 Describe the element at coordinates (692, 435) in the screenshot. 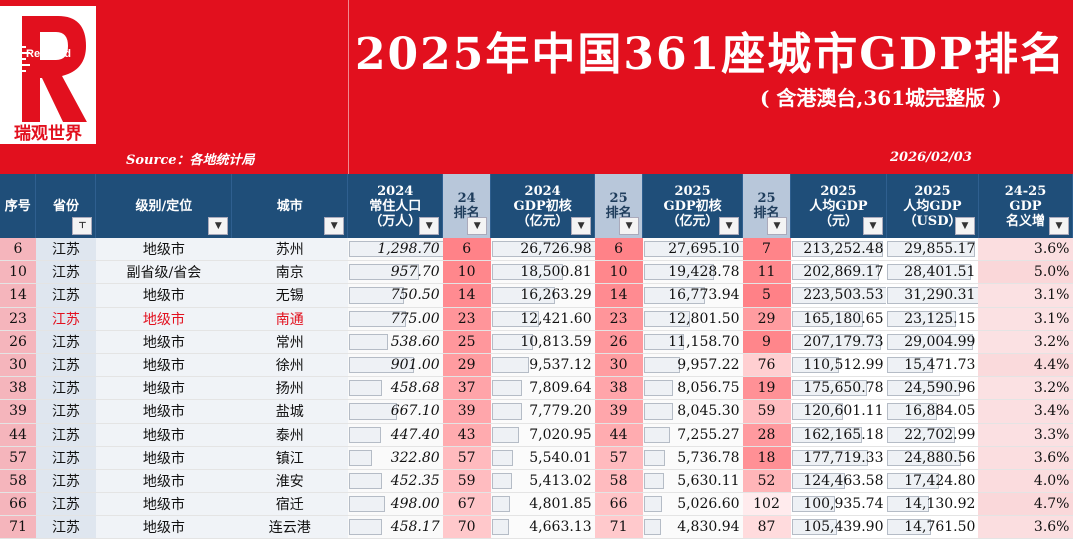

I see `cell-gdp-2025: 7,255.27` at that location.